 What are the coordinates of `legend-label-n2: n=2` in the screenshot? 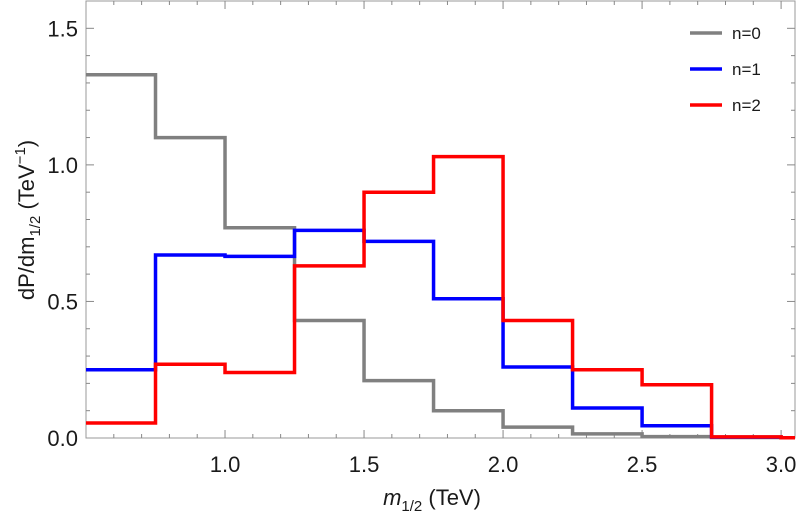 It's located at (746, 105).